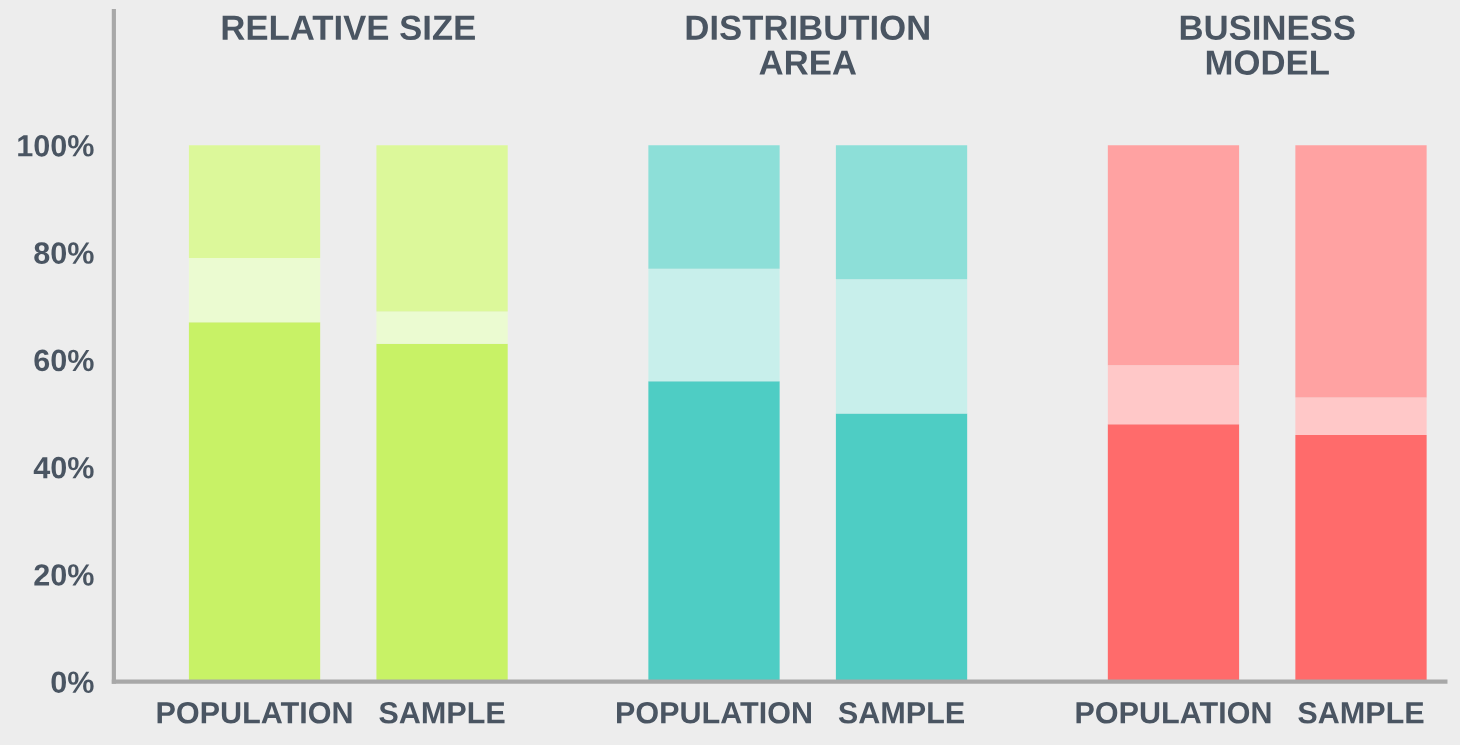  What do you see at coordinates (807, 45) in the screenshot?
I see `annotation: DISTRIBUTION AREA` at bounding box center [807, 45].